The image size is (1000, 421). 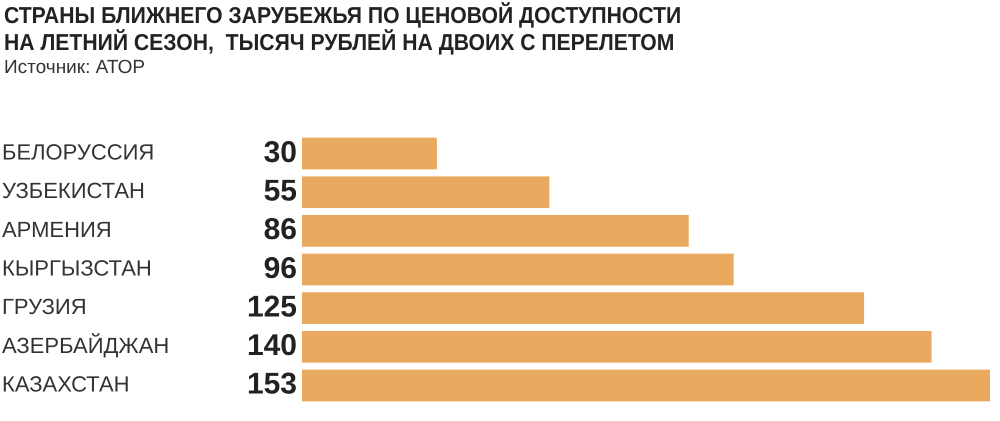 What do you see at coordinates (271, 307) in the screenshot?
I see `data-label: 125` at bounding box center [271, 307].